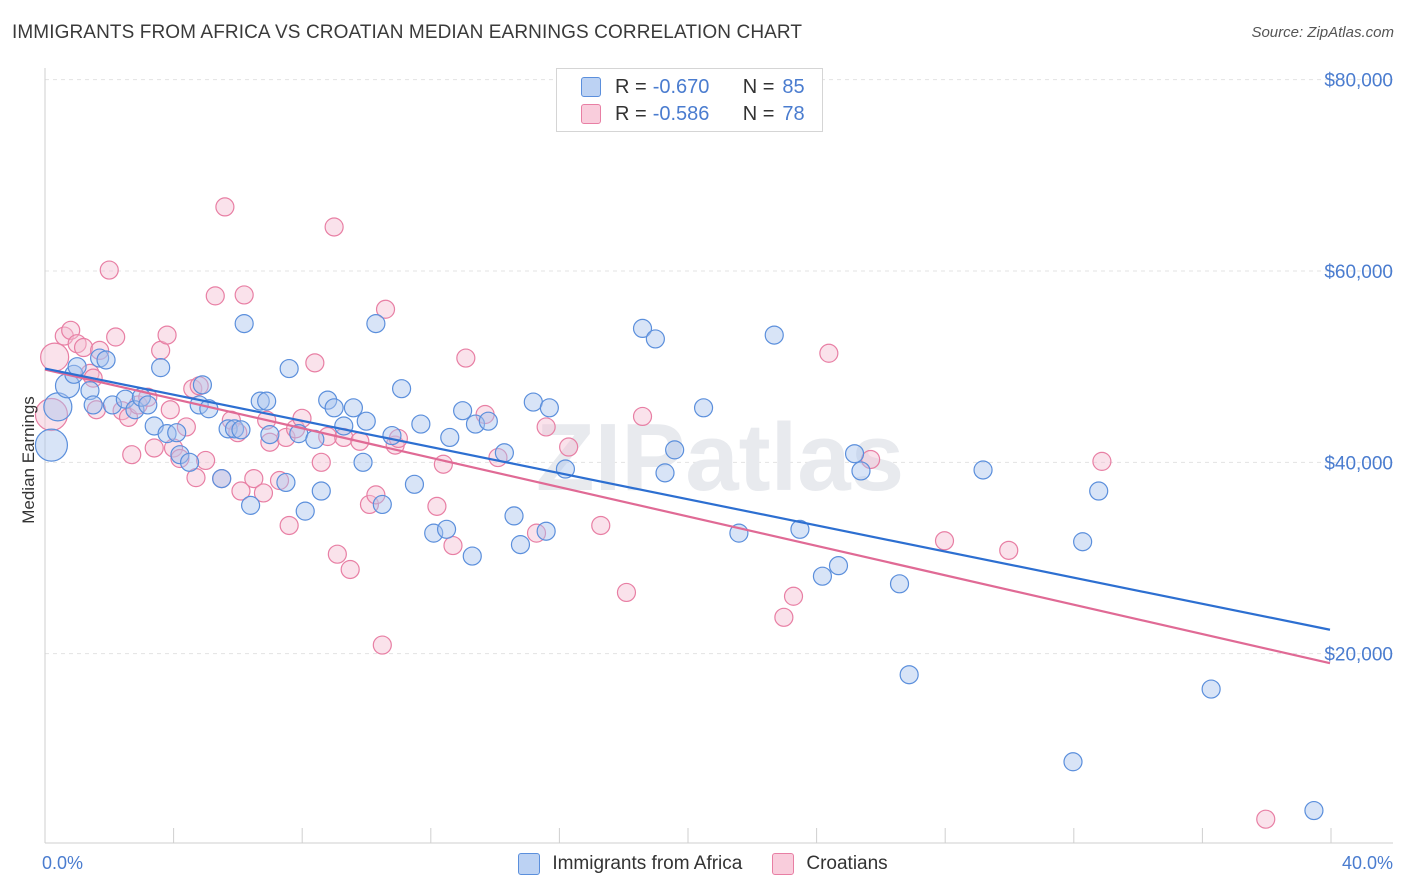 This screenshot has height=892, width=1406. Describe the element at coordinates (62, 863) in the screenshot. I see `x-tick-label: 0.0%` at that location.